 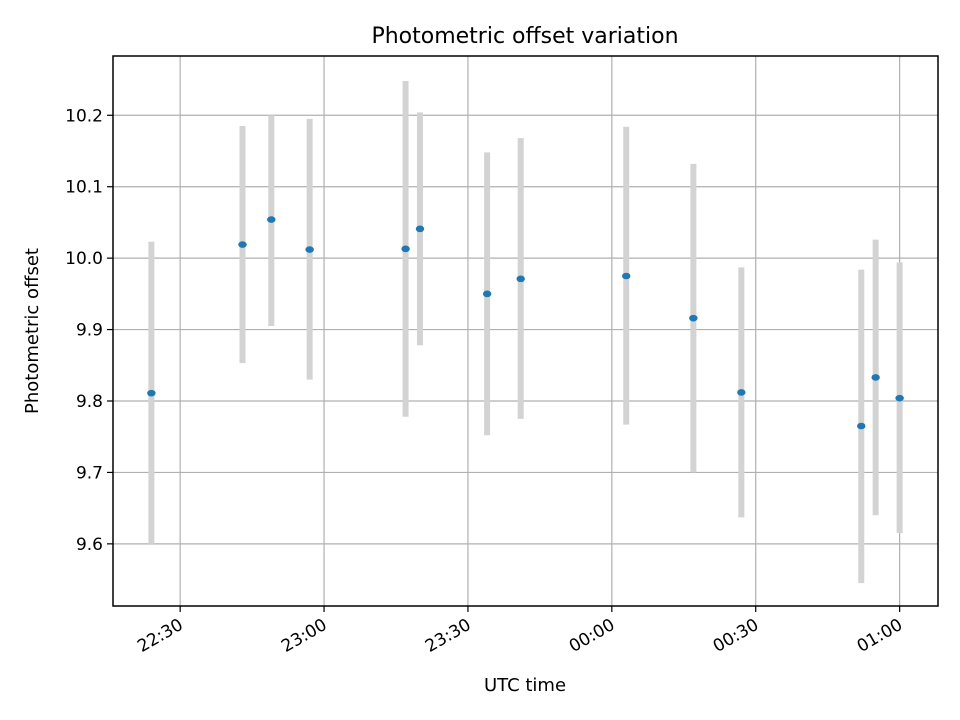 I want to click on y-tick-label: 10.0, so click(x=84, y=259).